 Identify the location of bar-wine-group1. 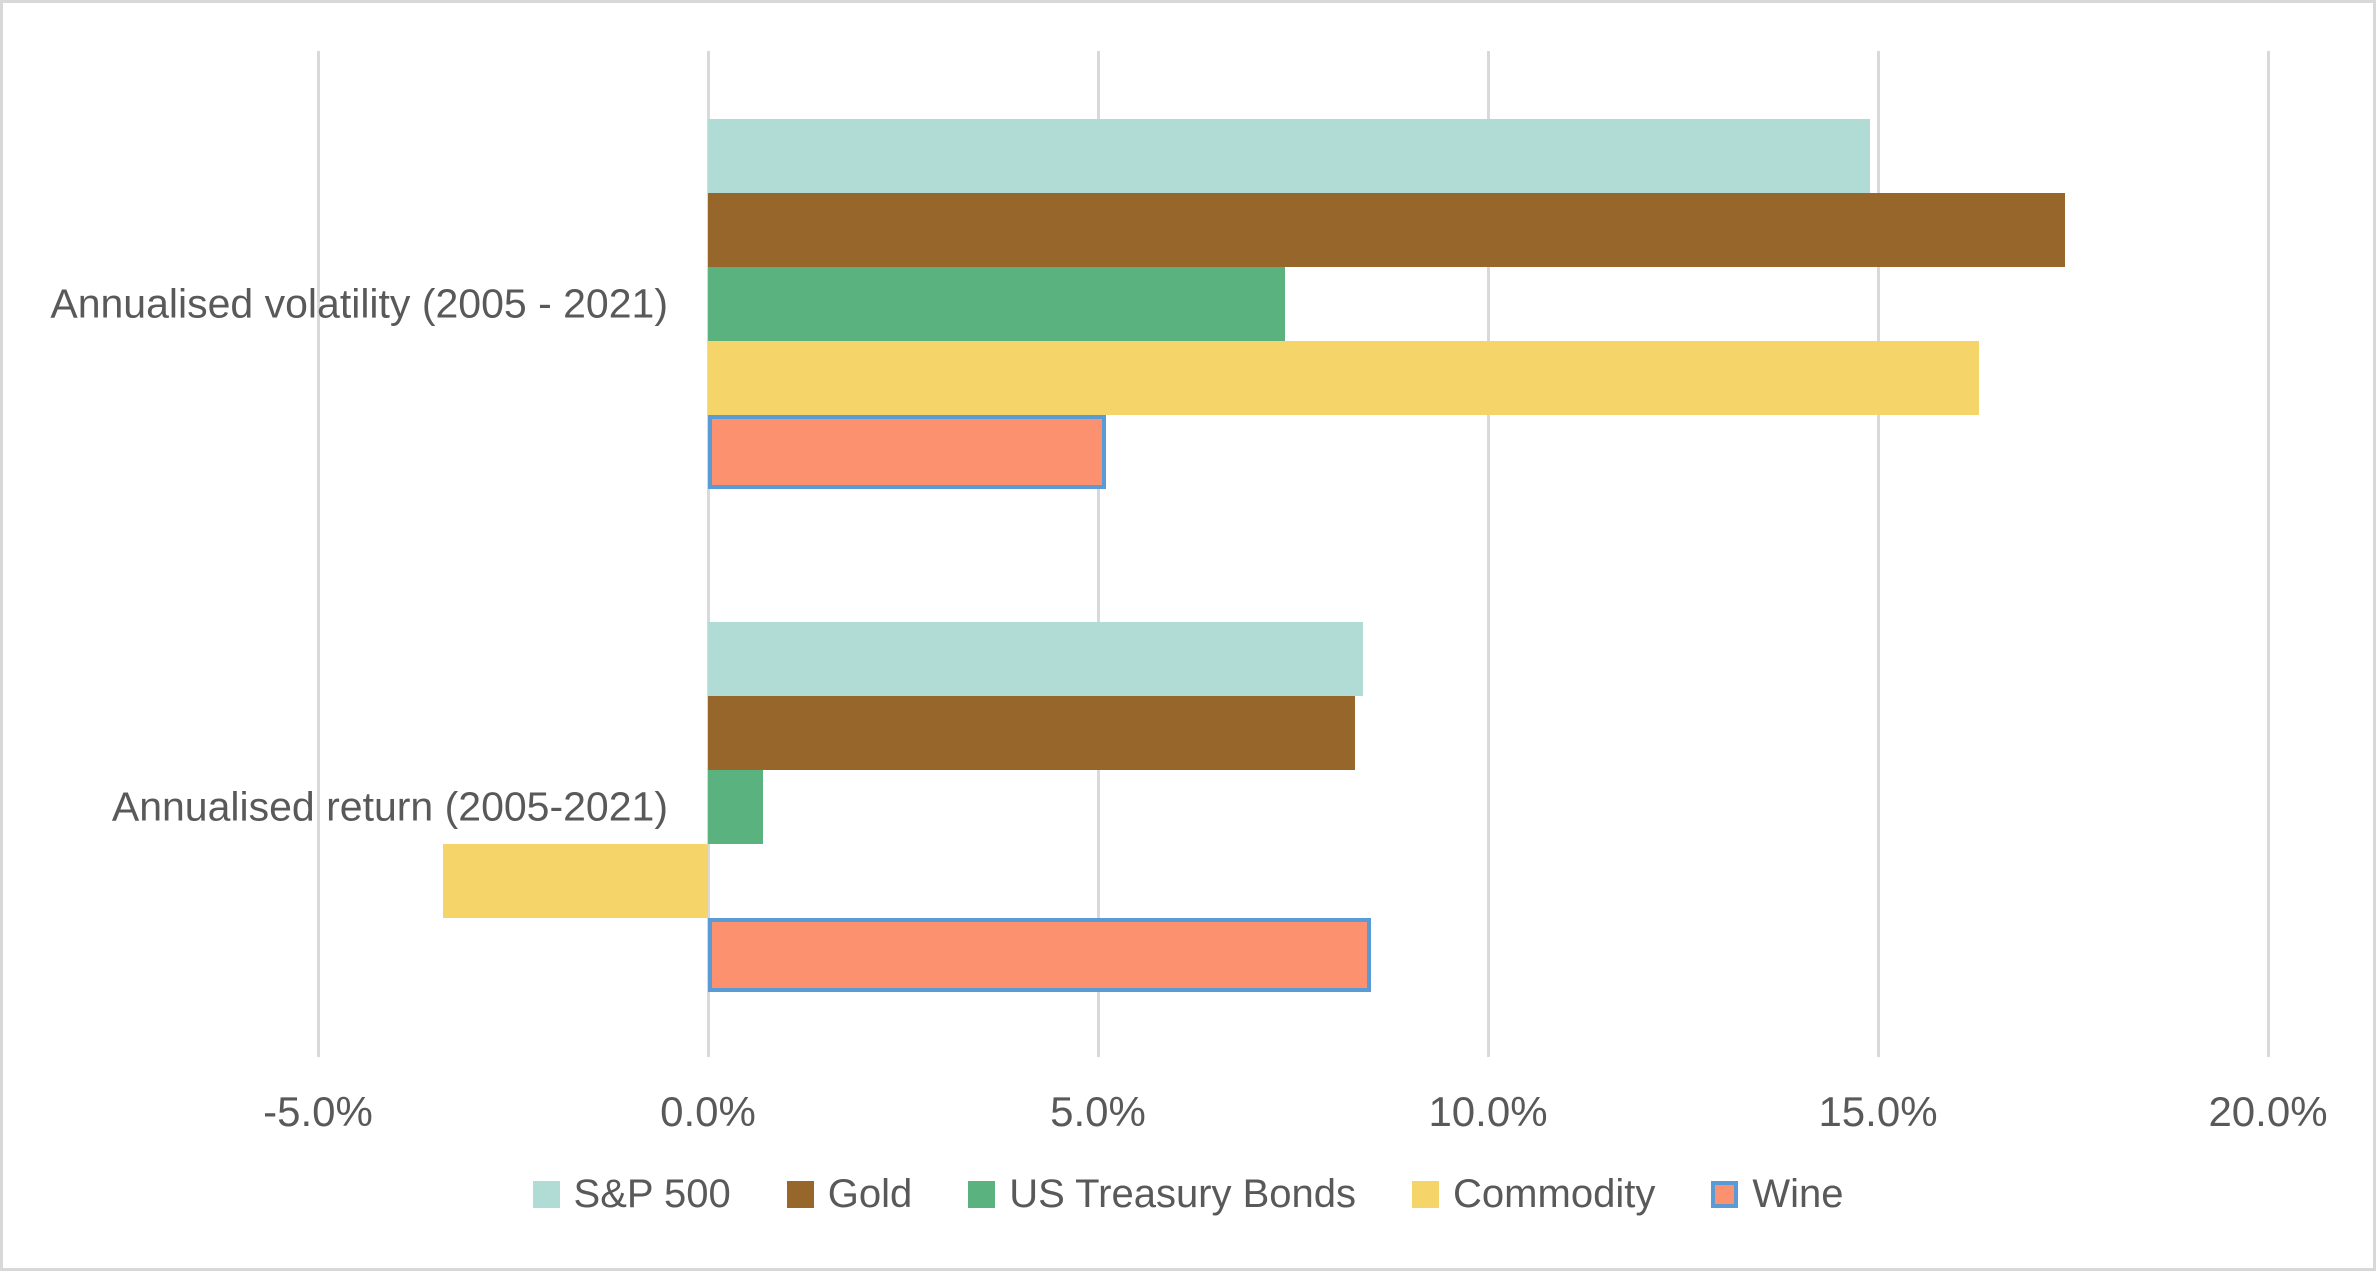
(907, 452).